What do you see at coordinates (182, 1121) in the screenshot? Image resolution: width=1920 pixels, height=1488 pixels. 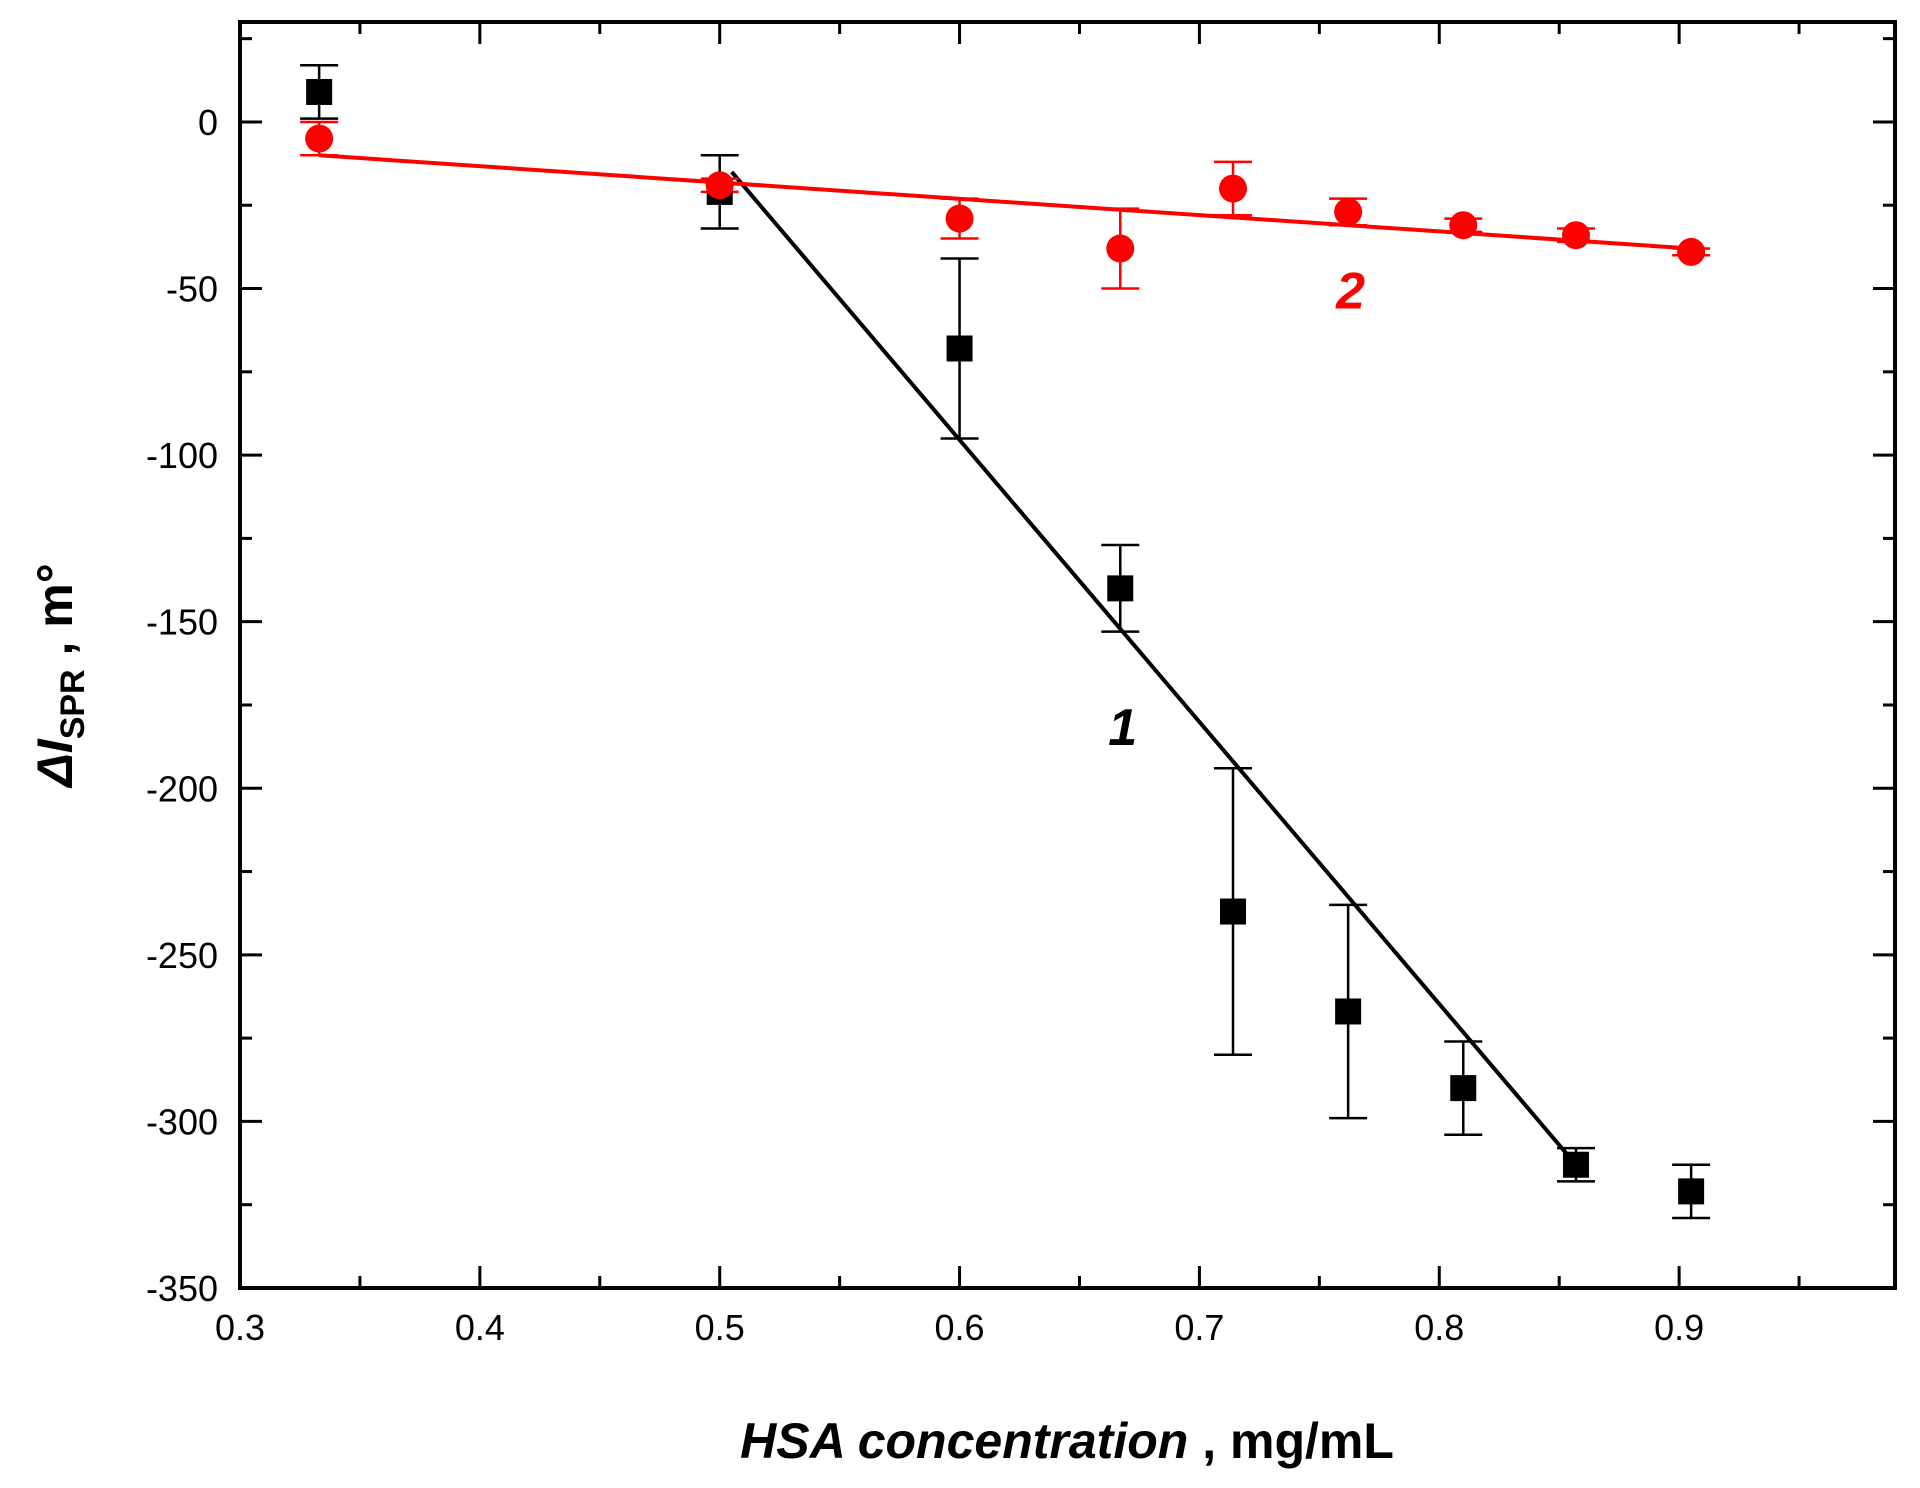 I see `y-tick-label: -300` at bounding box center [182, 1121].